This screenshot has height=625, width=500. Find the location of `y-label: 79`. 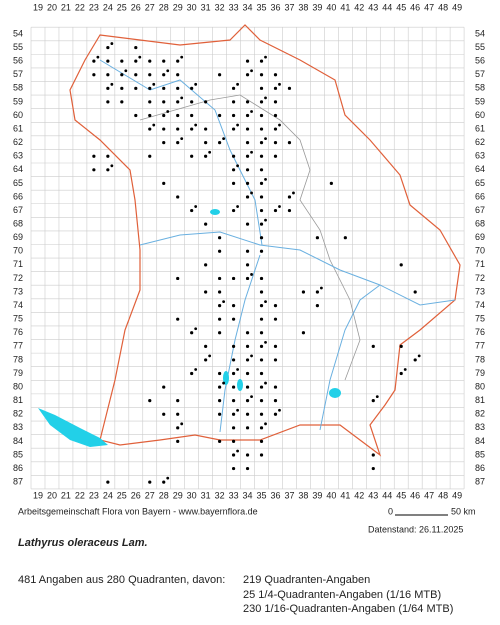

y-label: 79 is located at coordinates (18, 373).